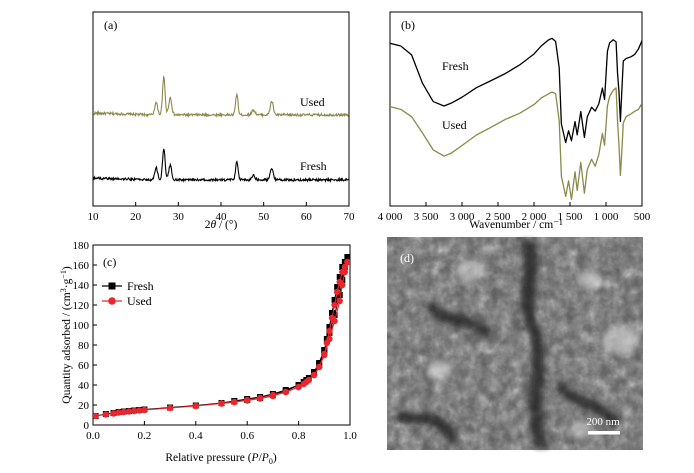 The height and width of the screenshot is (473, 694). Describe the element at coordinates (350, 217) in the screenshot. I see `panel-a-x-tick-label: 70` at that location.